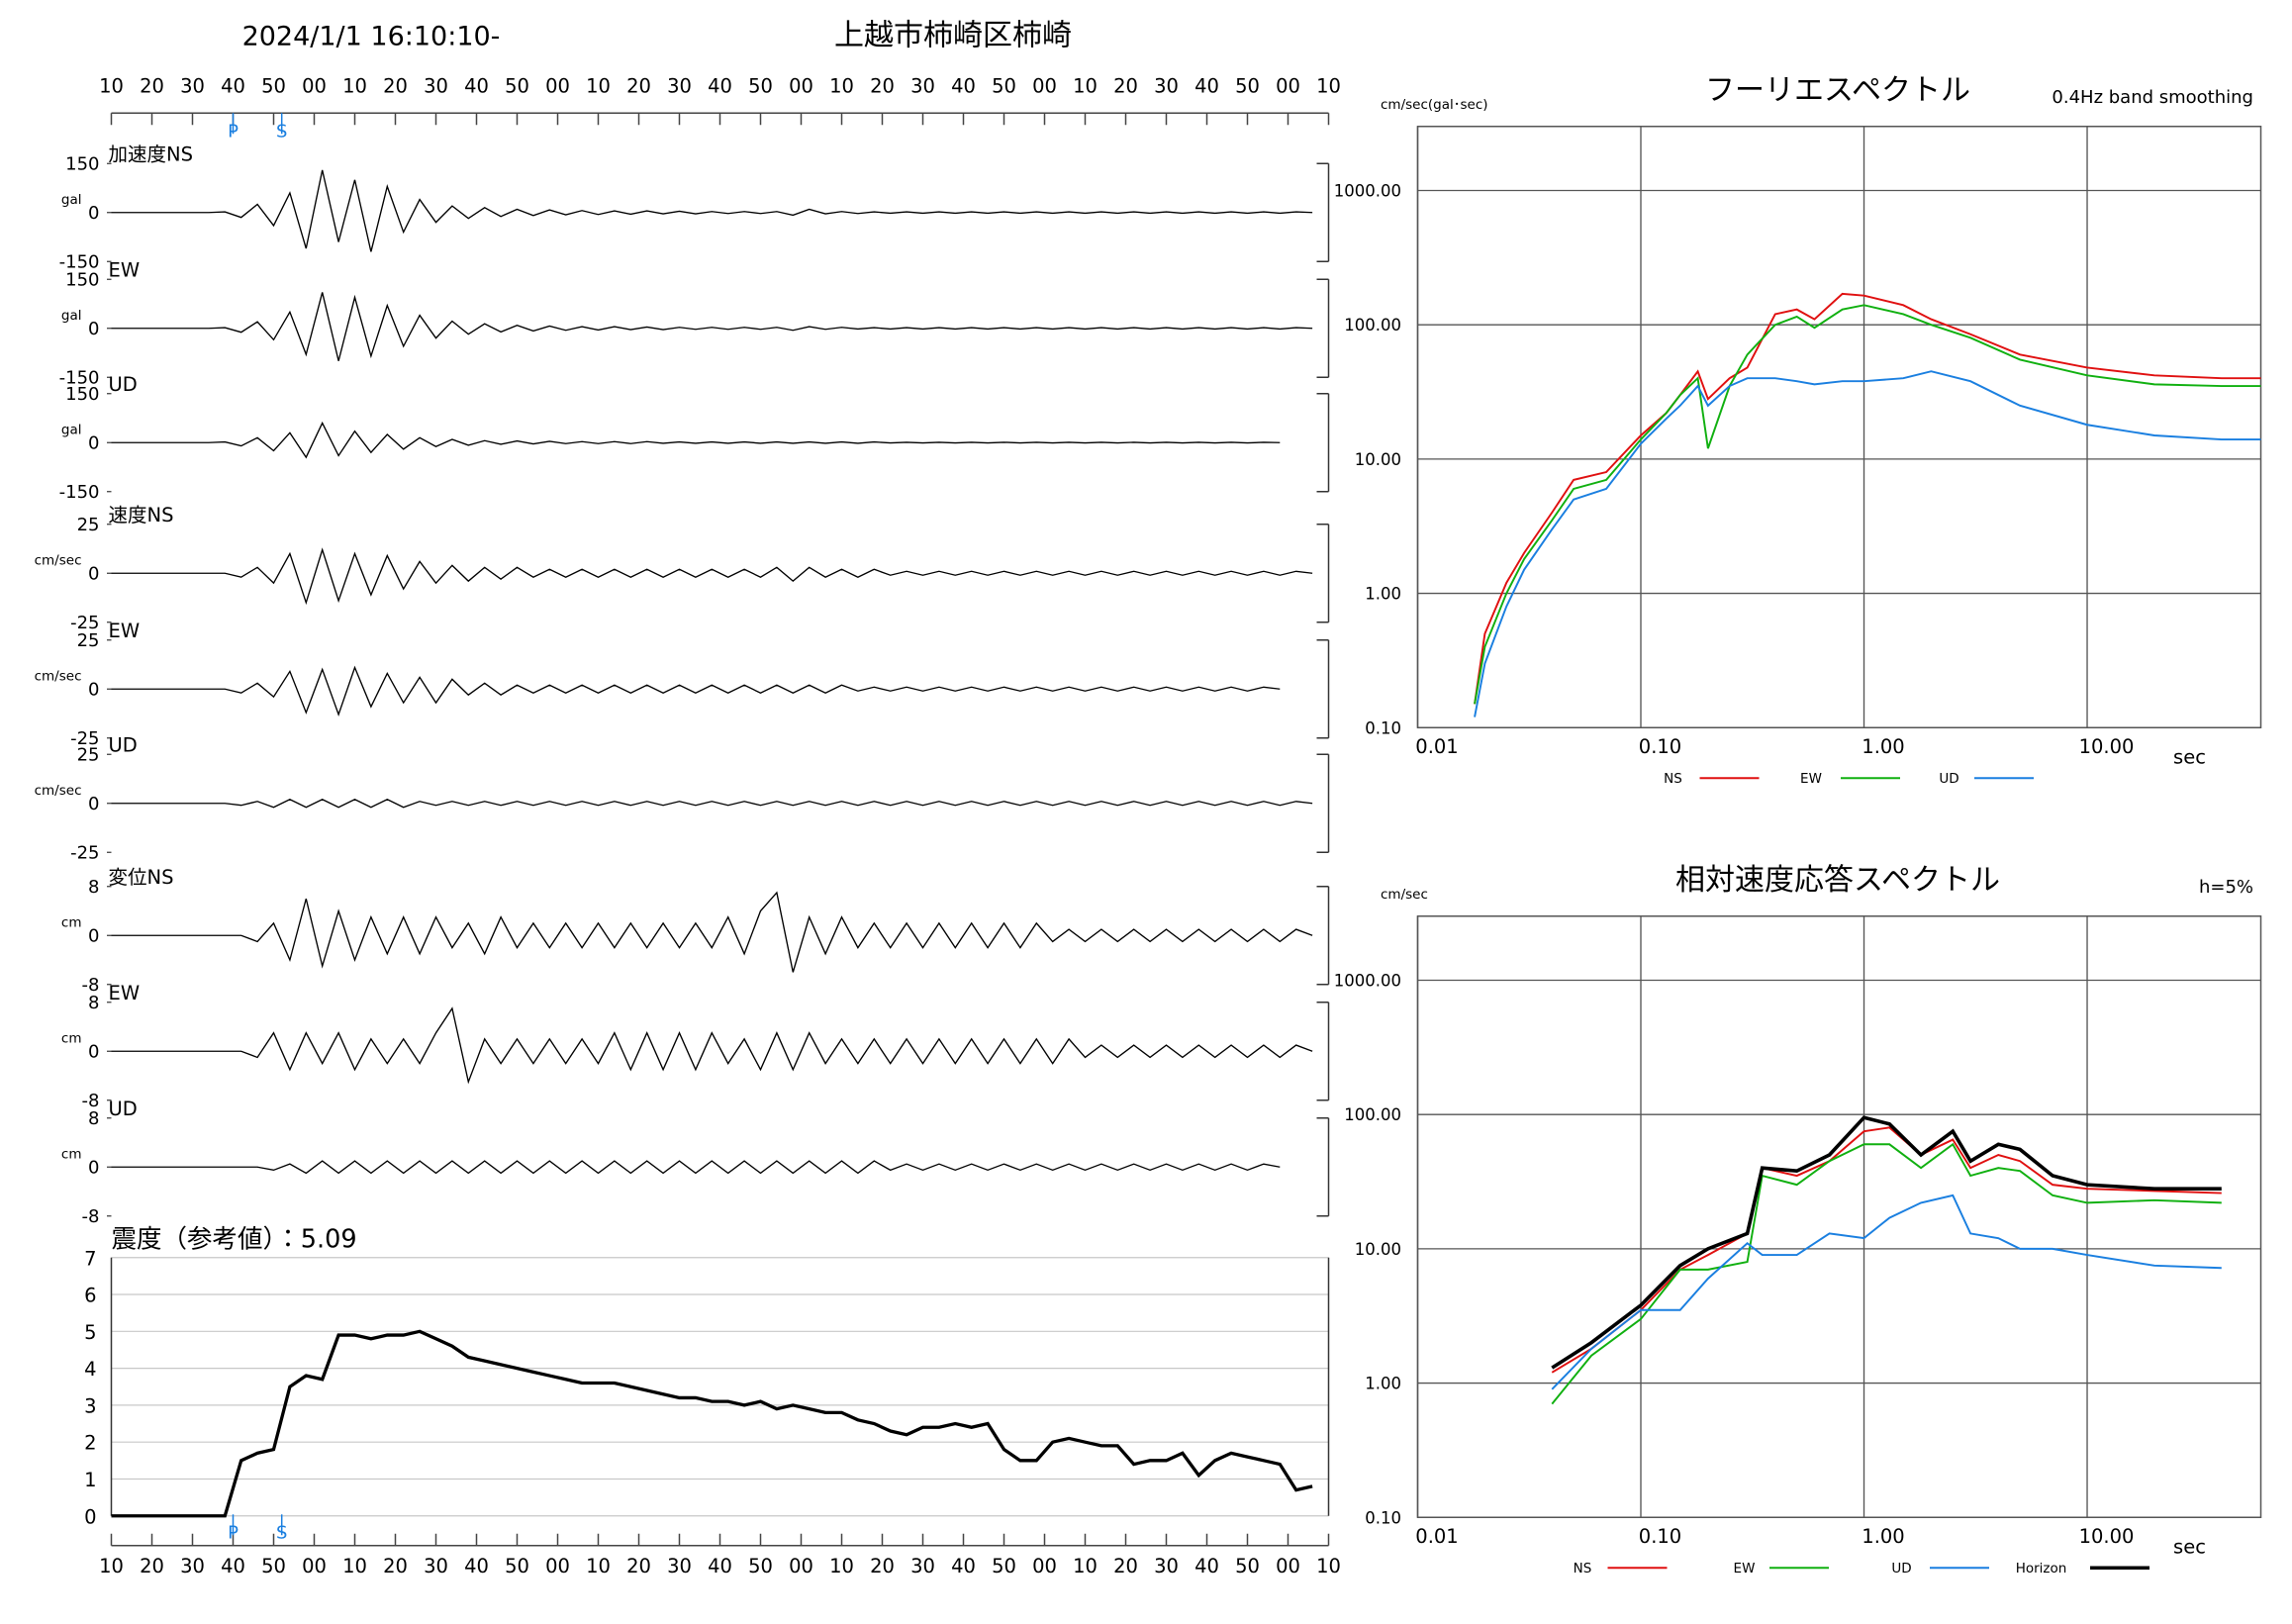 The height and width of the screenshot is (1624, 2292). Describe the element at coordinates (84, 852) in the screenshot. I see `y-tick-label: -25` at that location.